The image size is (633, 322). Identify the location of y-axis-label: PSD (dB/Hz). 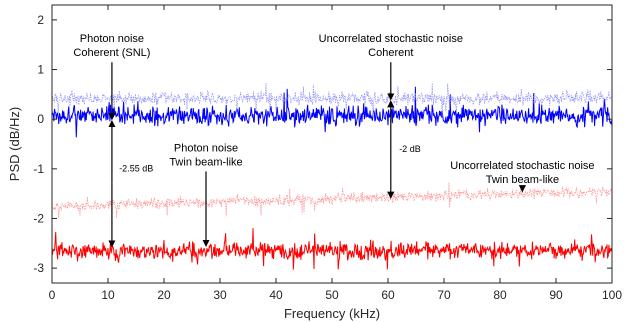
(14, 144).